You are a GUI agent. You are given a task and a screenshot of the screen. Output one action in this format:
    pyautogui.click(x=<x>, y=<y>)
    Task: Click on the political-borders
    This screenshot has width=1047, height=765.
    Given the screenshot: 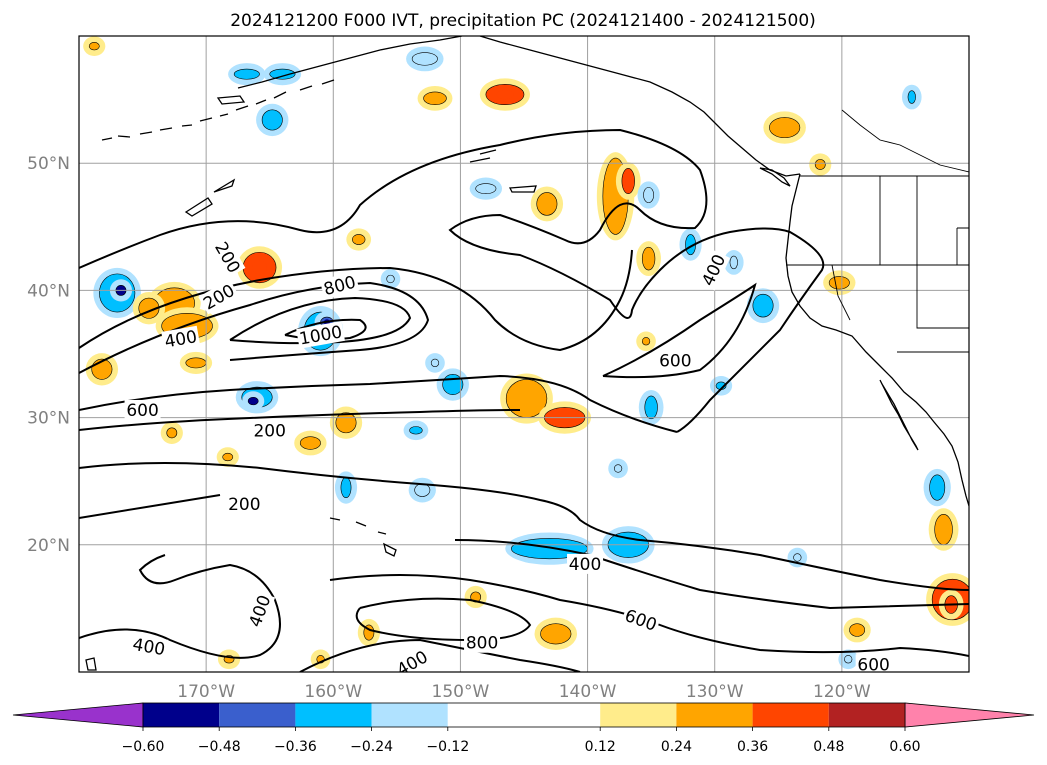 What is the action you would take?
    pyautogui.click(x=877, y=231)
    